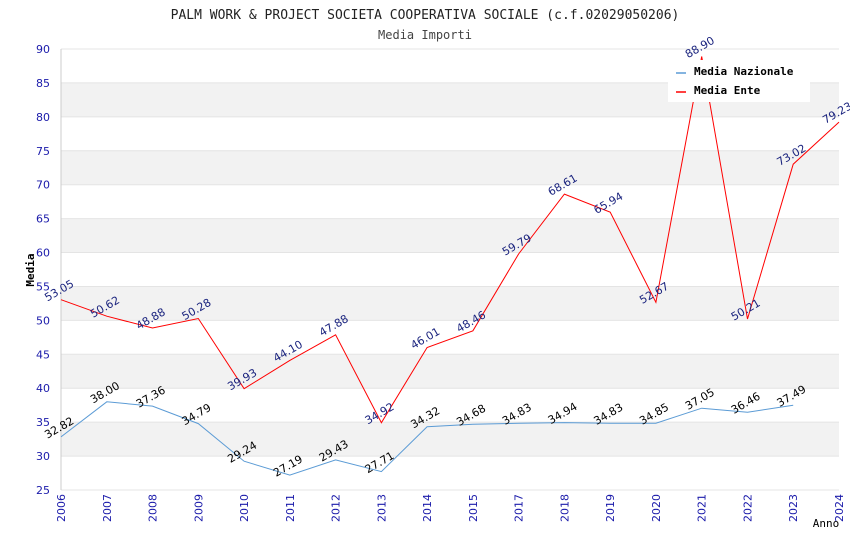 This screenshot has height=550, width=850. What do you see at coordinates (747, 508) in the screenshot?
I see `x-tick-label: 2022` at bounding box center [747, 508].